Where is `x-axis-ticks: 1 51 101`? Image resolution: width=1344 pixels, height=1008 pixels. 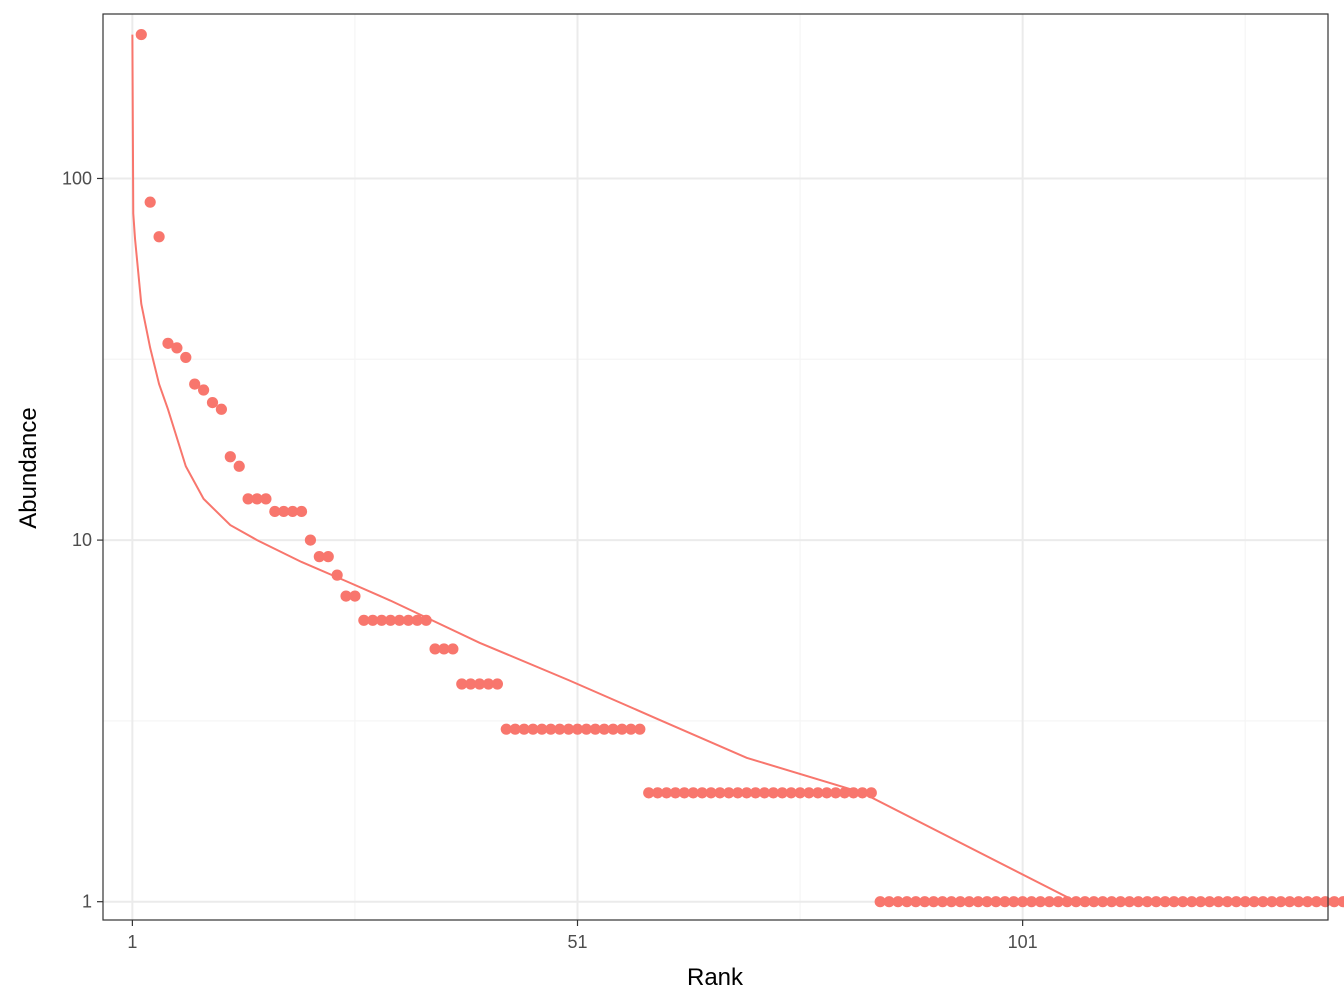 x-axis-ticks: 1 51 101 is located at coordinates (582, 936).